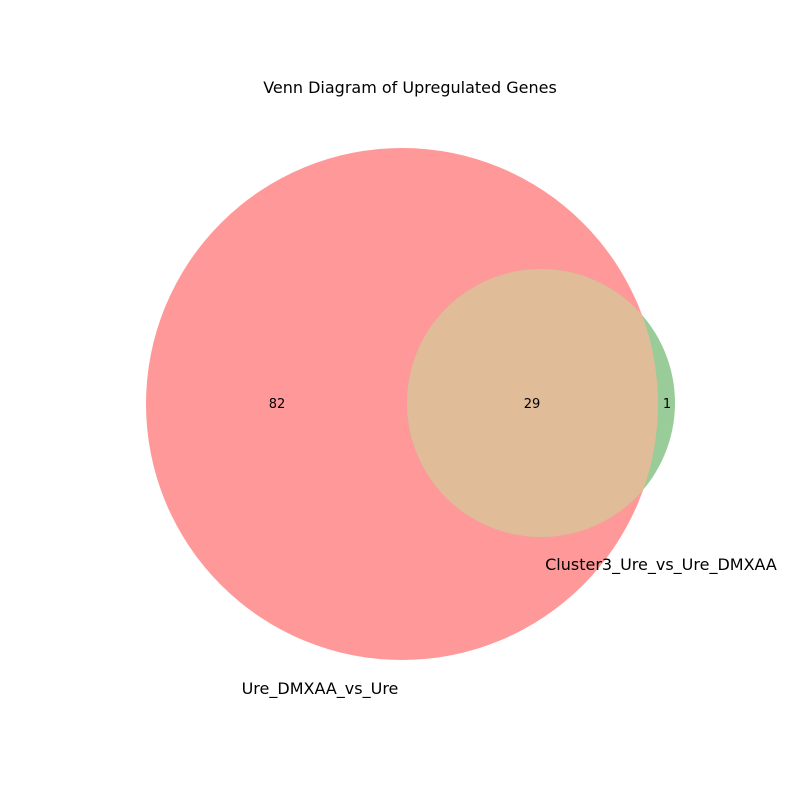 The image size is (800, 800). Describe the element at coordinates (320, 689) in the screenshot. I see `set-label-ure-dmxaa-vs-ure: Ure_DMXAA_vs_Ure` at that location.